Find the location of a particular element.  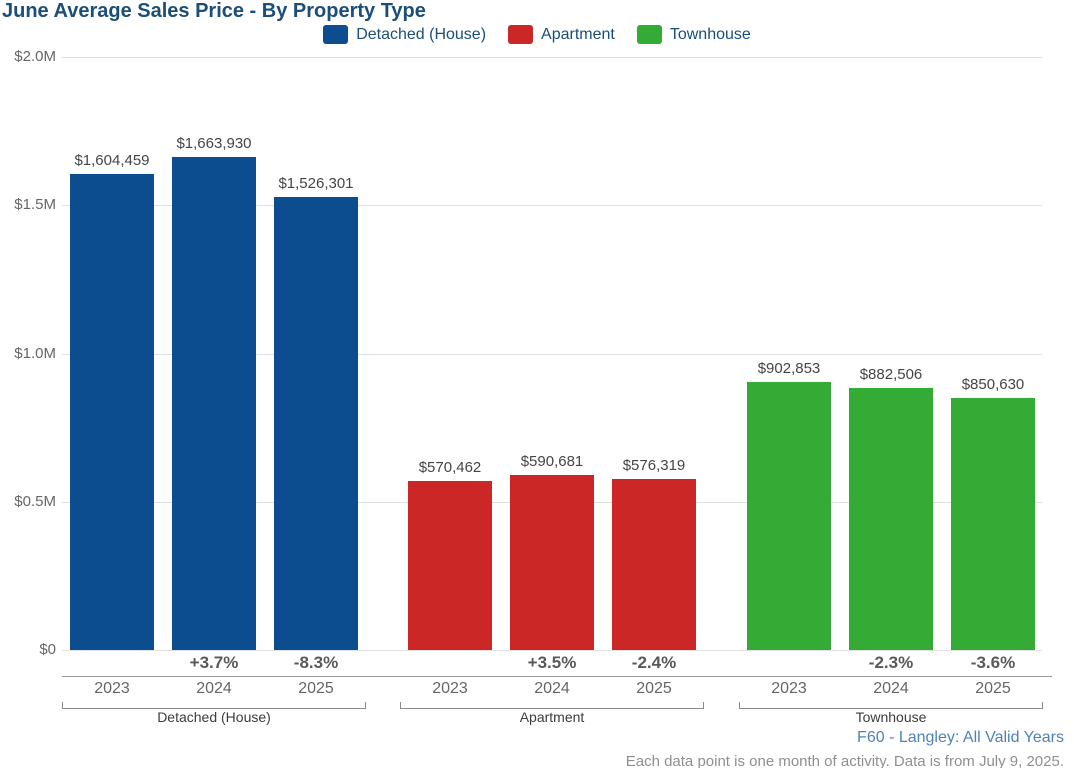

y-axis-label: $0 is located at coordinates (47, 649).